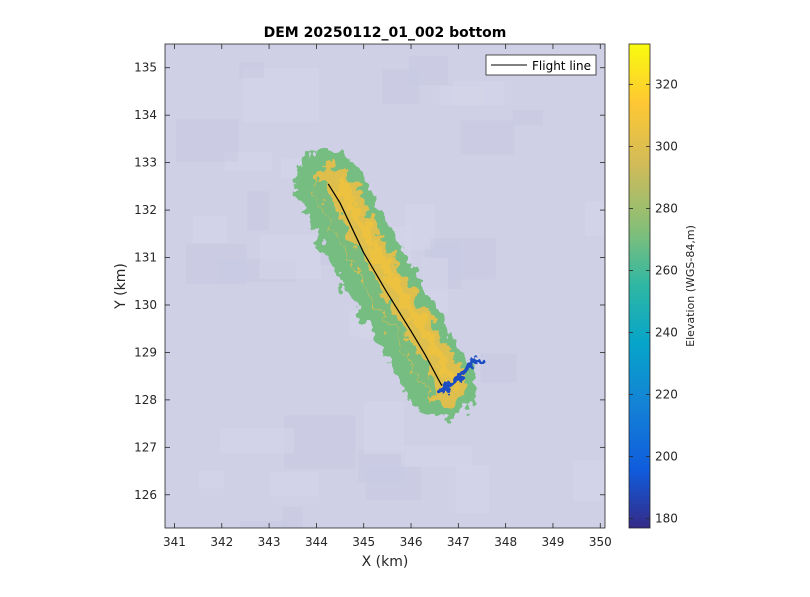  Describe the element at coordinates (145, 163) in the screenshot. I see `y-tick-label: 133` at that location.